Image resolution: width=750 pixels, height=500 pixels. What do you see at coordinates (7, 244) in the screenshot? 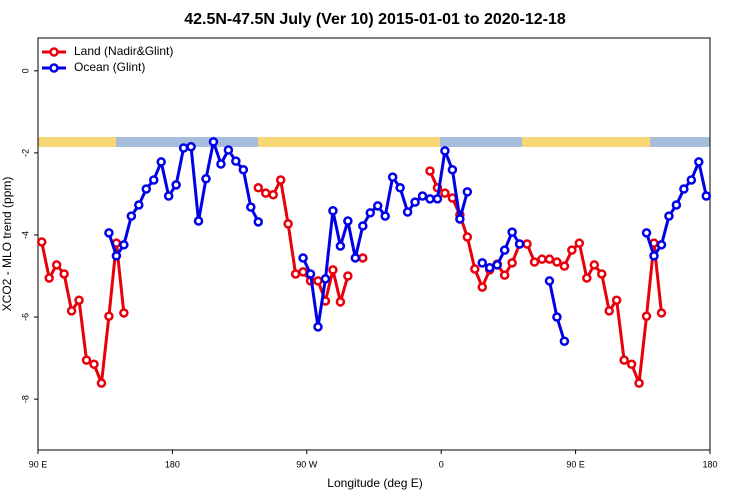
I see `y-axis-label: XCO2 - MLO trend (ppm)` at bounding box center [7, 244].